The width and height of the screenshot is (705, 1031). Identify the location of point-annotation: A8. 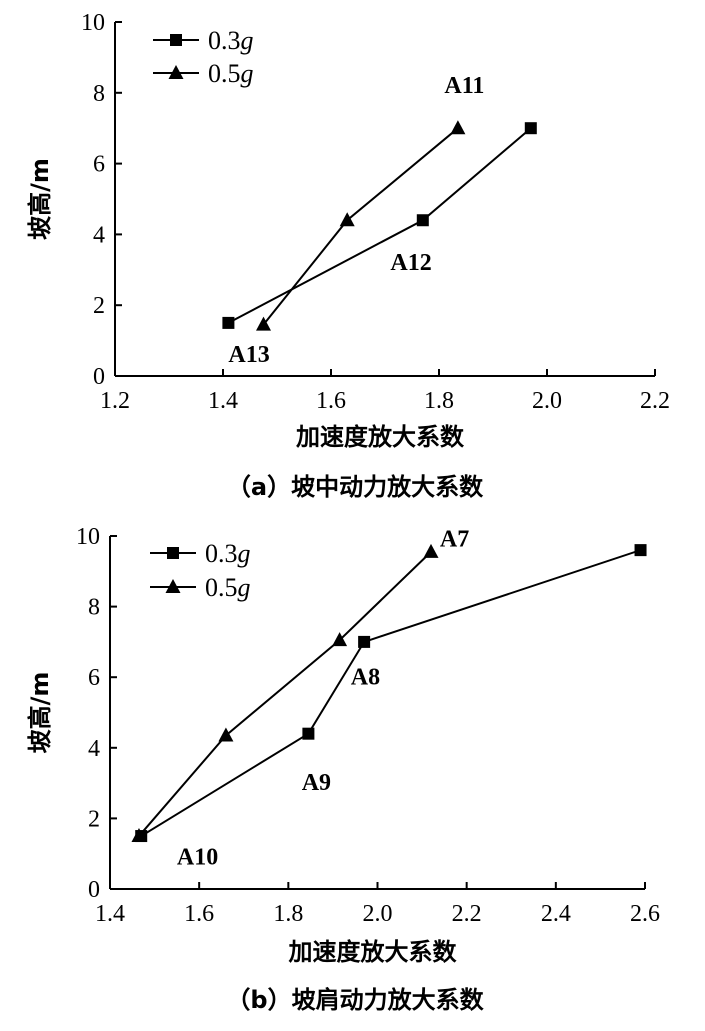
(365, 677).